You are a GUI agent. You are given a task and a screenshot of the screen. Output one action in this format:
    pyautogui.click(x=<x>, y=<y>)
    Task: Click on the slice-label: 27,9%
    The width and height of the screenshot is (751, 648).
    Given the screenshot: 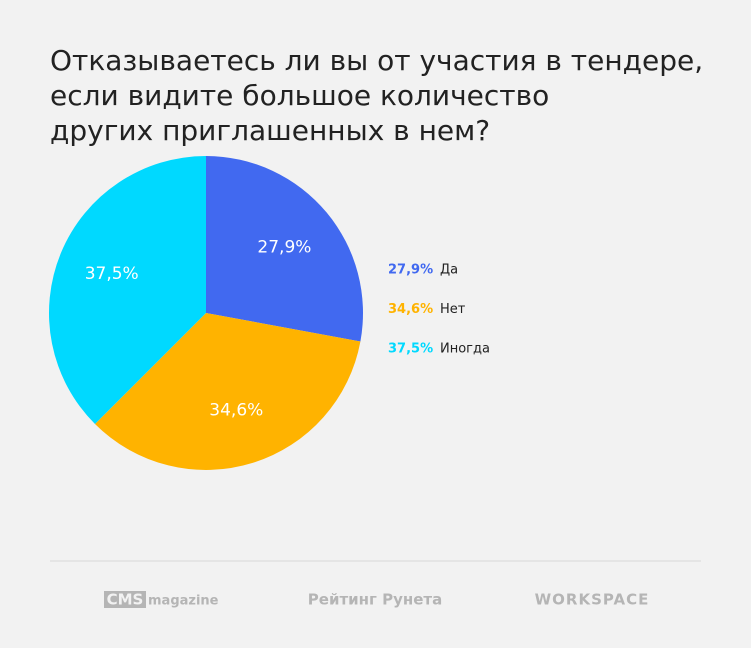 What is the action you would take?
    pyautogui.click(x=284, y=248)
    